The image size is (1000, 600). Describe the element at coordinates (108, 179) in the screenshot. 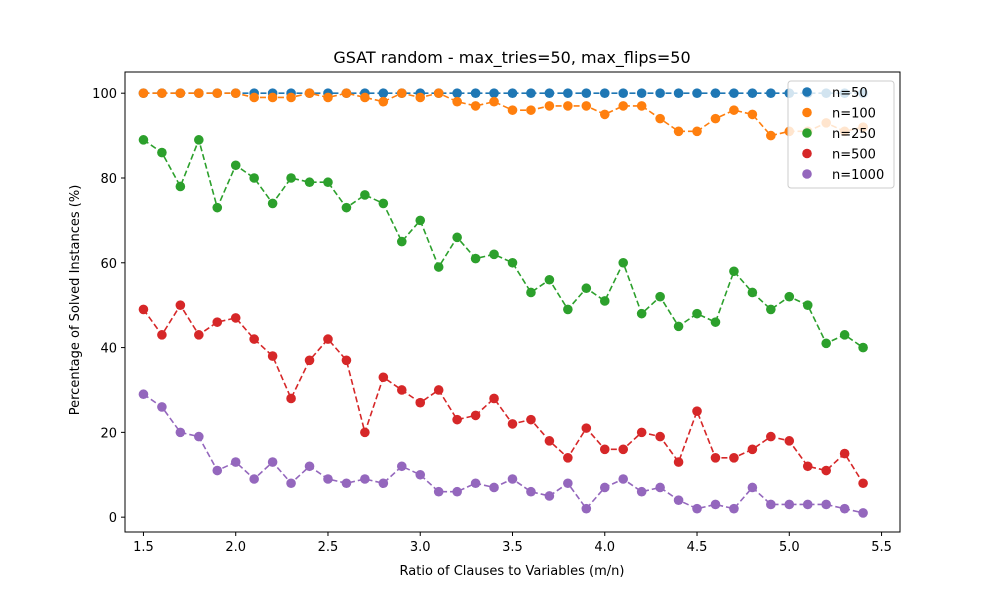

I see `y-tick-label: 80` at that location.